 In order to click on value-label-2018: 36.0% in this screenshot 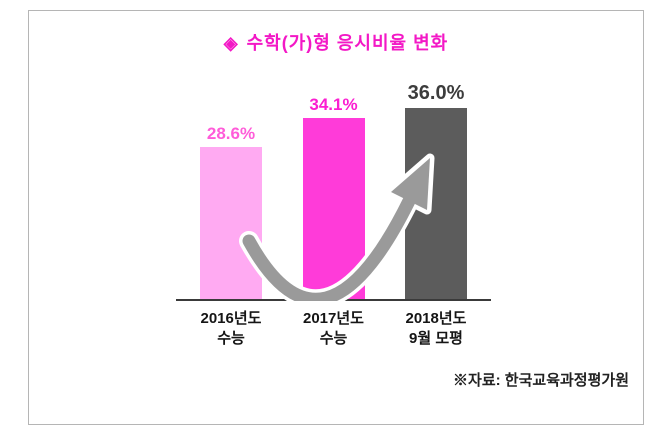, I will do `click(436, 93)`.